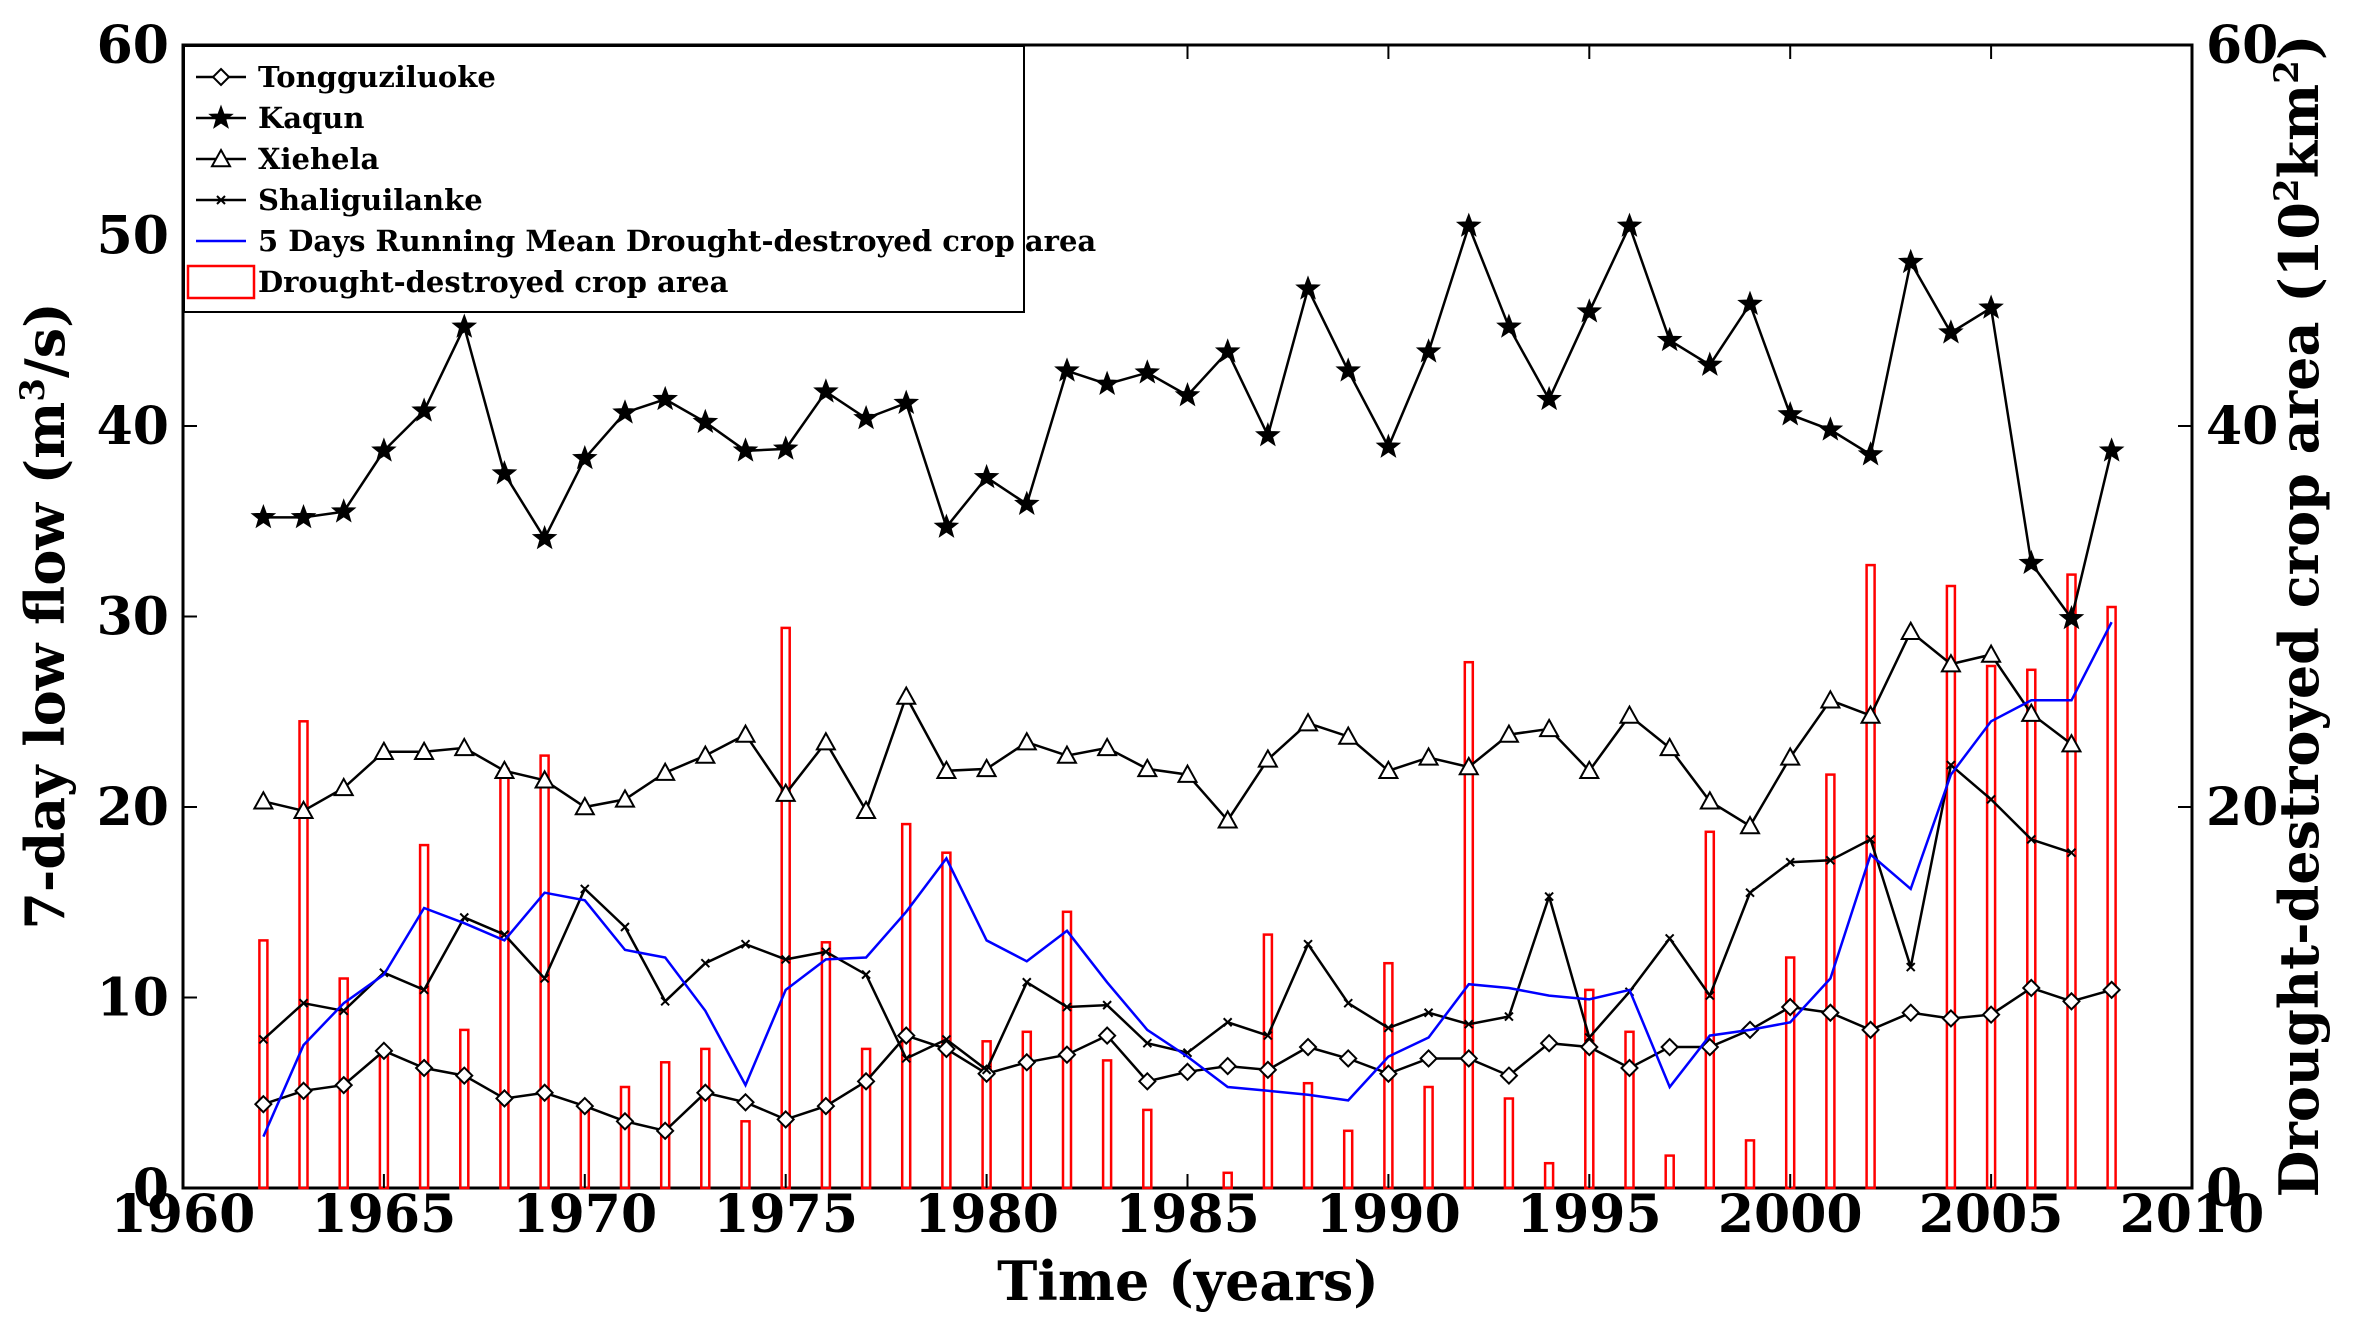 Image resolution: width=2367 pixels, height=1335 pixels. I want to click on x-tick-label: 1985, so click(1187, 1214).